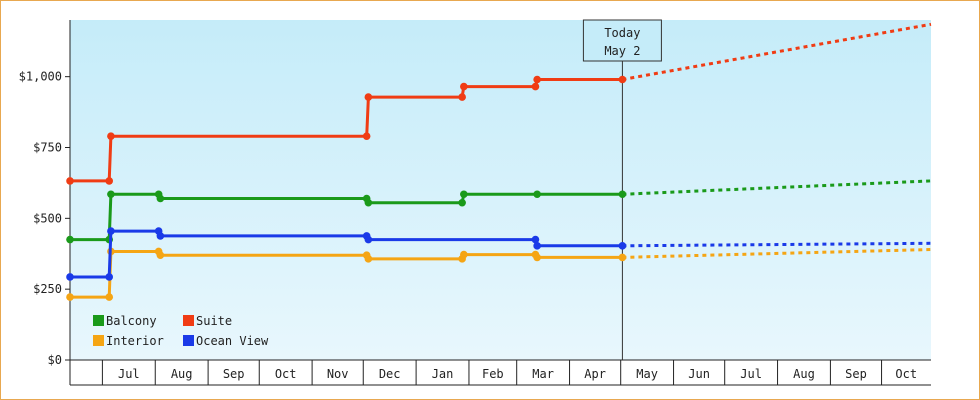  What do you see at coordinates (493, 374) in the screenshot?
I see `x-tick-label: Feb` at bounding box center [493, 374].